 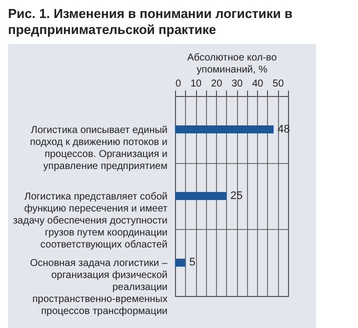 What do you see at coordinates (90, 221) in the screenshot?
I see `y-tick-label: Логистика представляет собой функцию пересечения и имеет задачу обеспечения доступности грузов путем координации соответствующих областей` at bounding box center [90, 221].